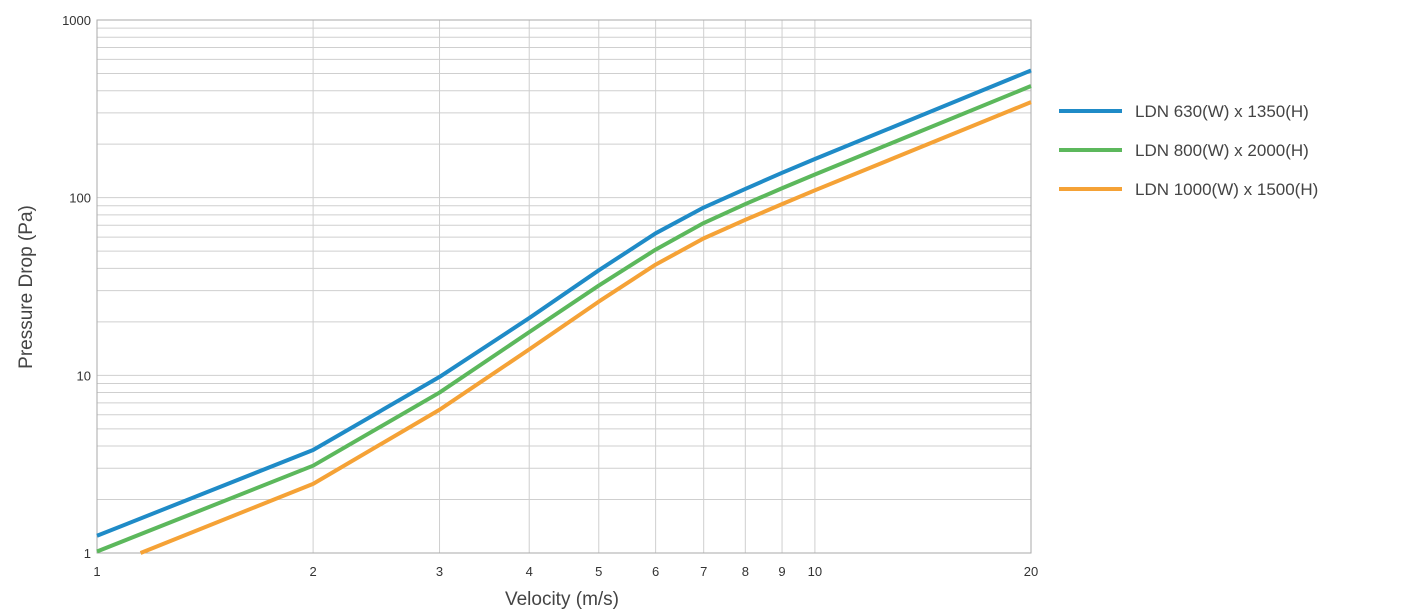  Describe the element at coordinates (815, 571) in the screenshot. I see `x-tick-label: 10` at that location.